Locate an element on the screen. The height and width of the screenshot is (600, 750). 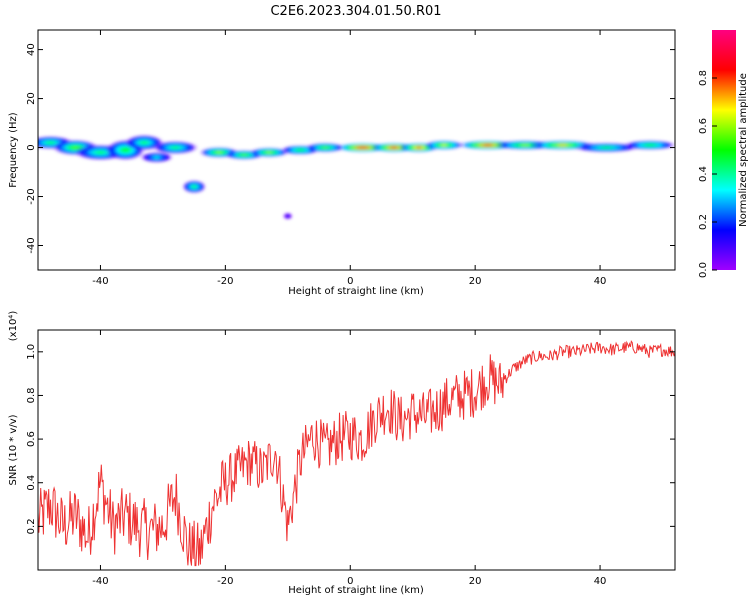
snr-ylabel: SNR (10 * v/v) is located at coordinates (13, 449).